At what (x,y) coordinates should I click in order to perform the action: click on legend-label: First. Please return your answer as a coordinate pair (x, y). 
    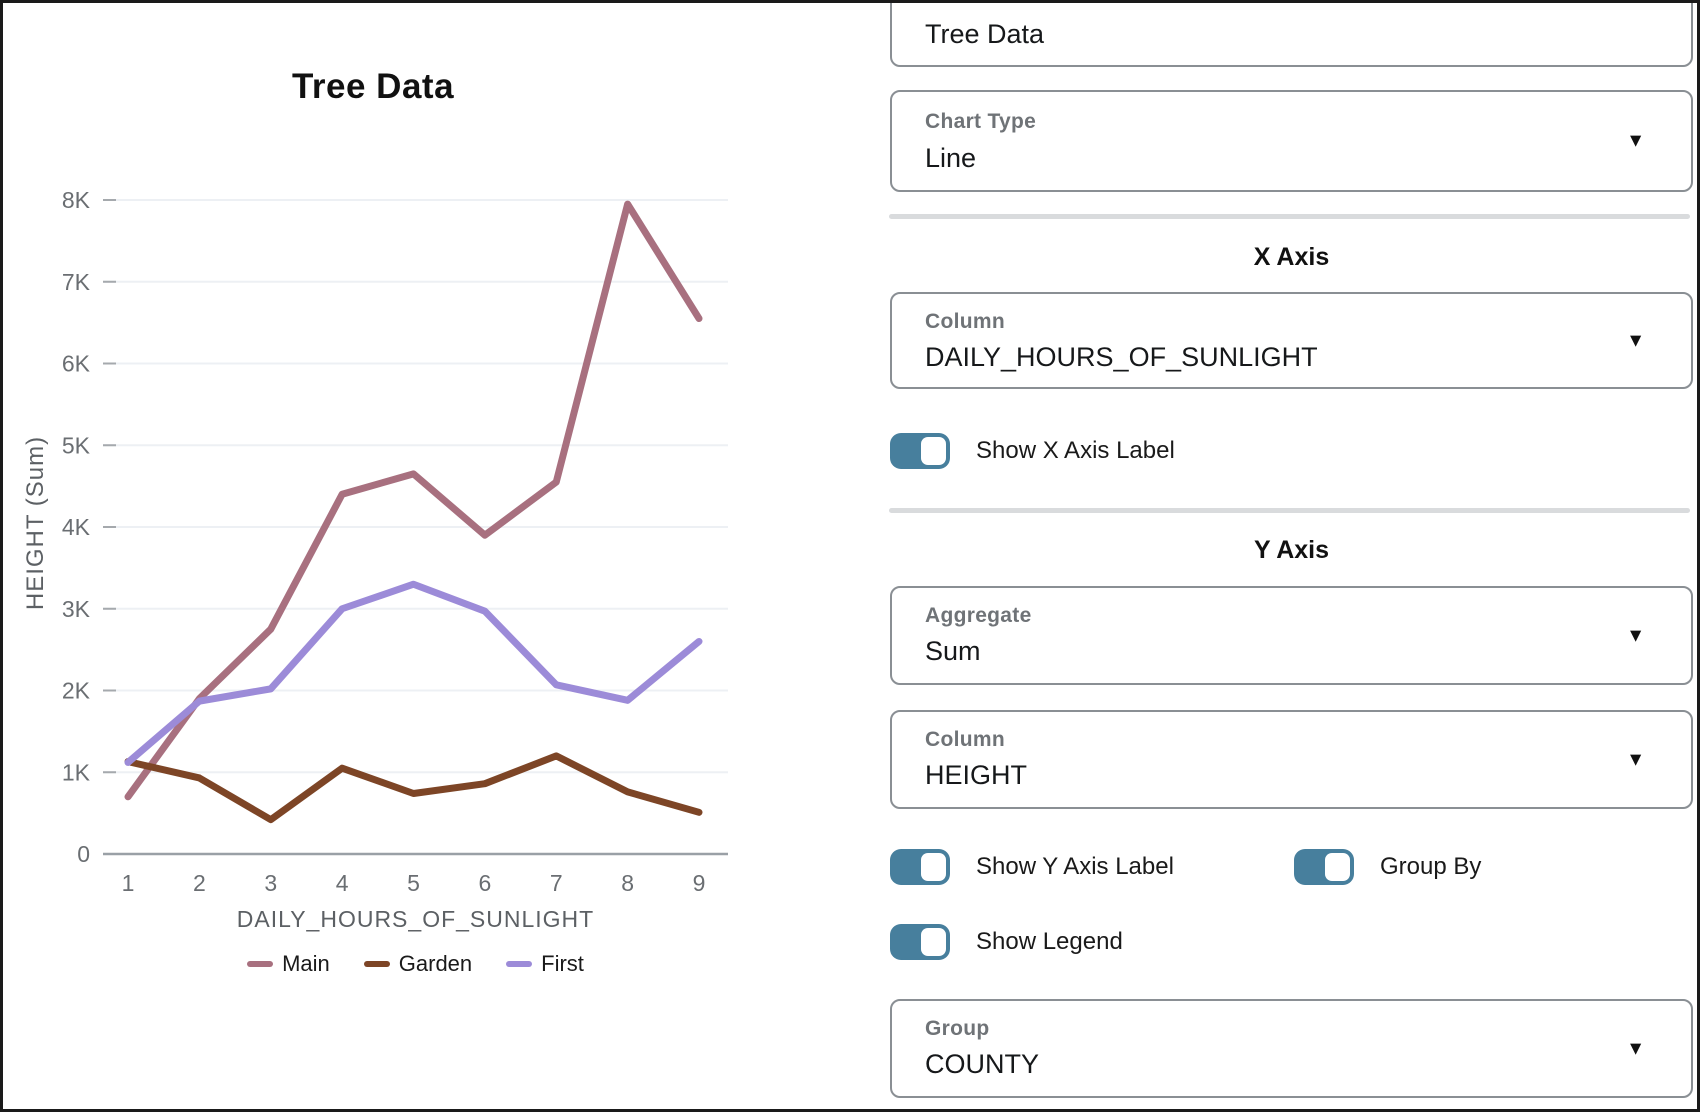
    Looking at the image, I should click on (562, 963).